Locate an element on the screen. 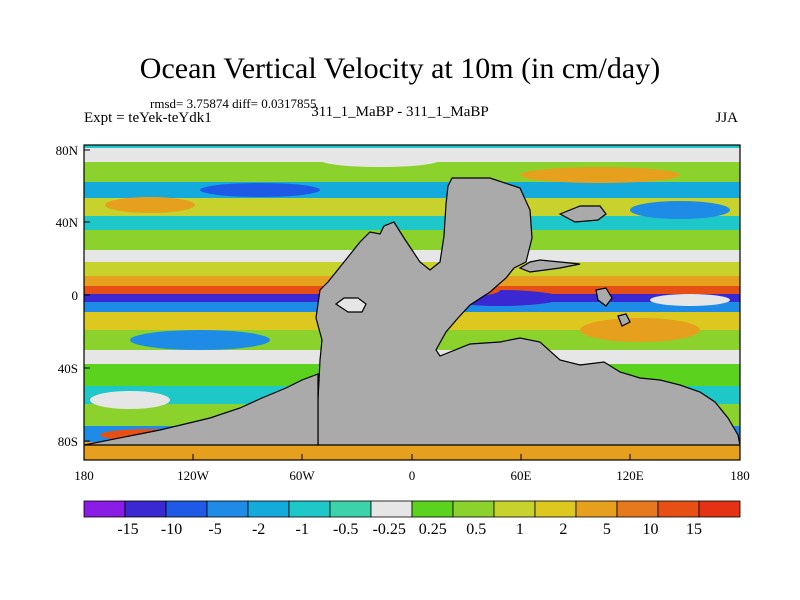 This screenshot has width=800, height=600. small-island-a is located at coordinates (604, 297).